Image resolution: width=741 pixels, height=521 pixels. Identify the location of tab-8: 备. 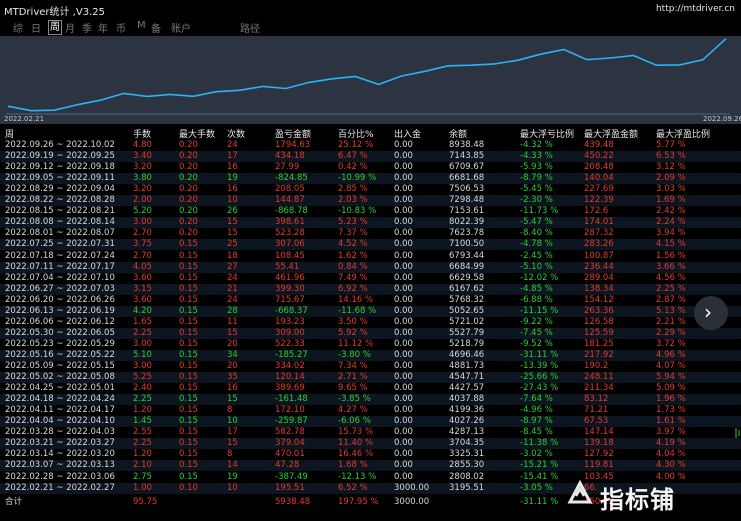
(156, 29).